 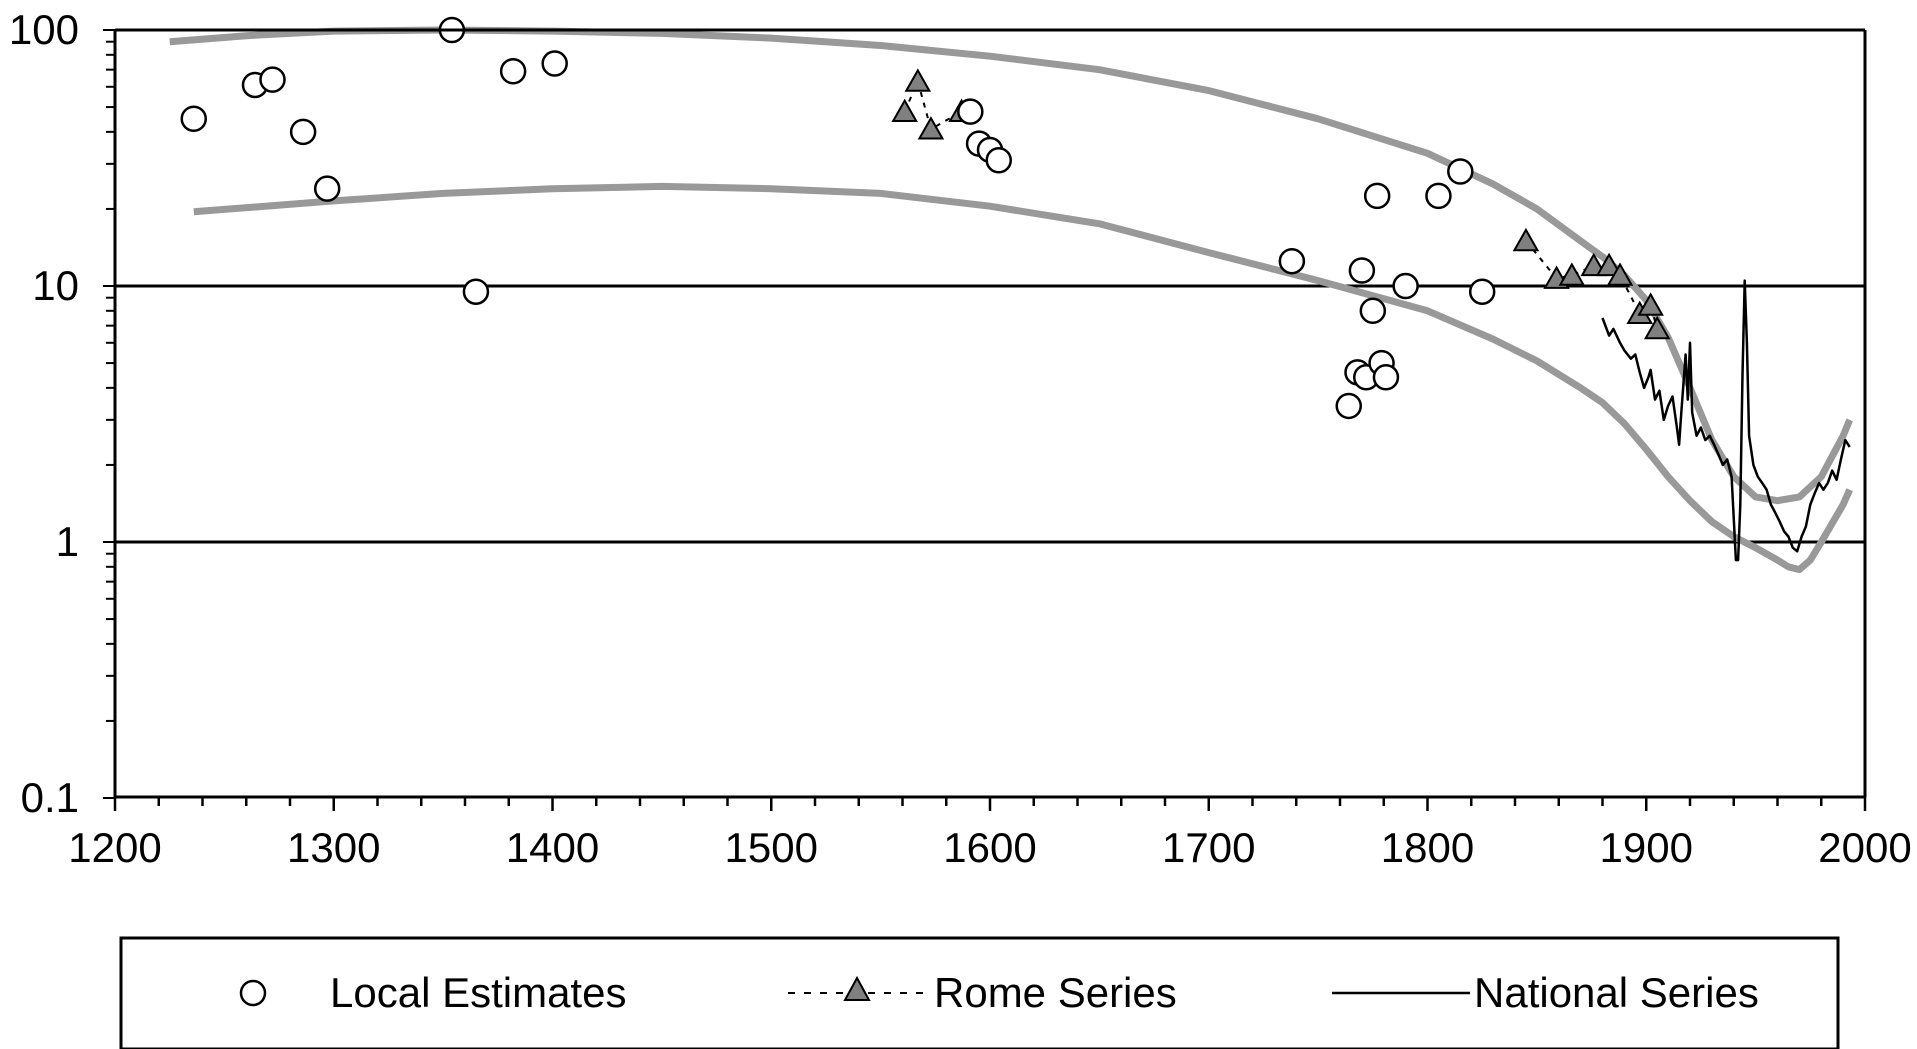 What do you see at coordinates (1208, 847) in the screenshot?
I see `x-tick-label-1700: 1700` at bounding box center [1208, 847].